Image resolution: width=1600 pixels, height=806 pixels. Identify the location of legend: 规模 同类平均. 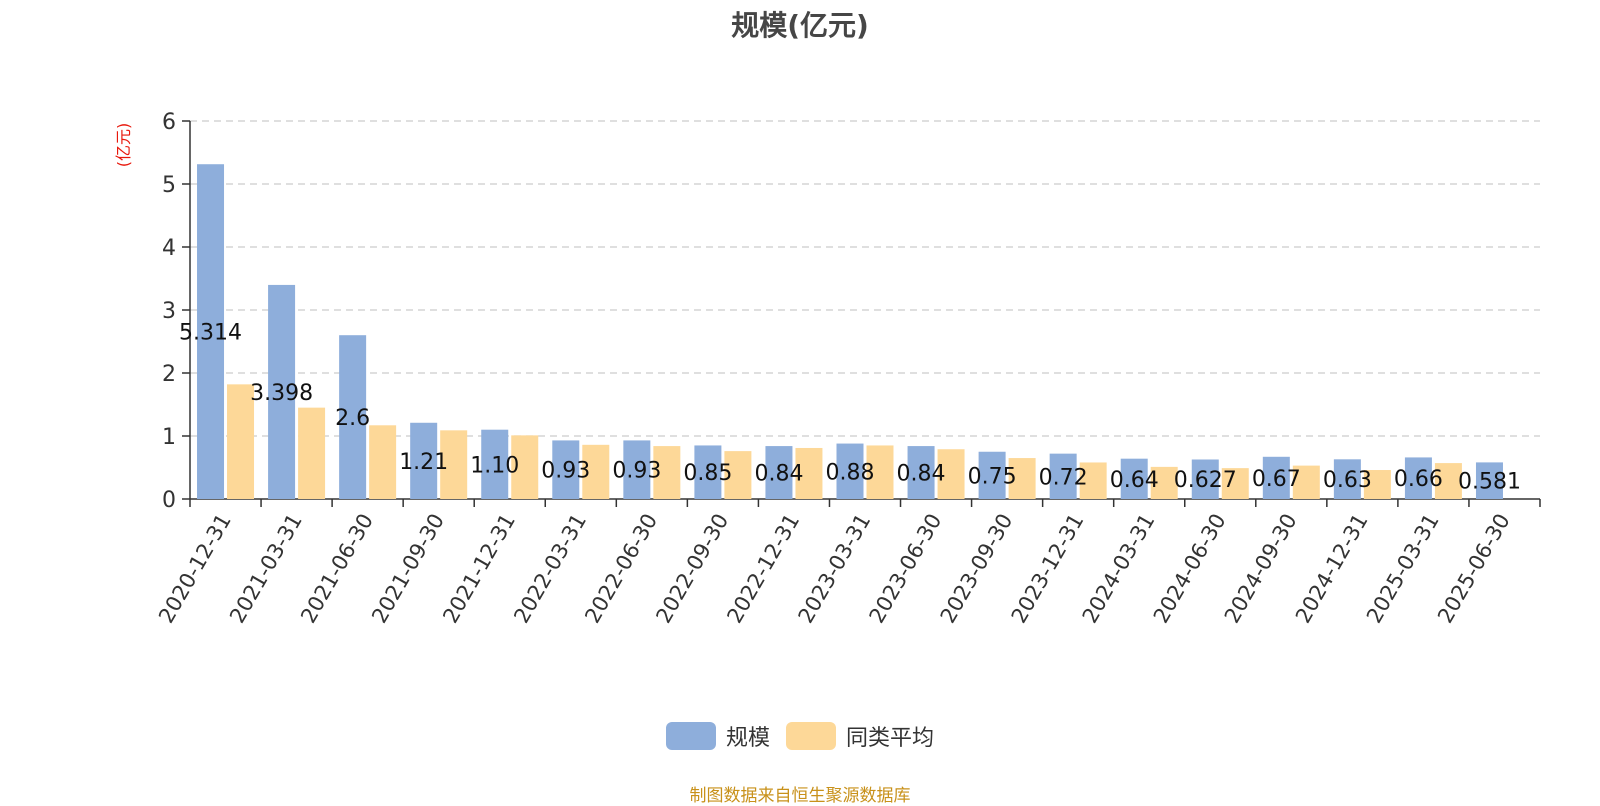
(800, 736).